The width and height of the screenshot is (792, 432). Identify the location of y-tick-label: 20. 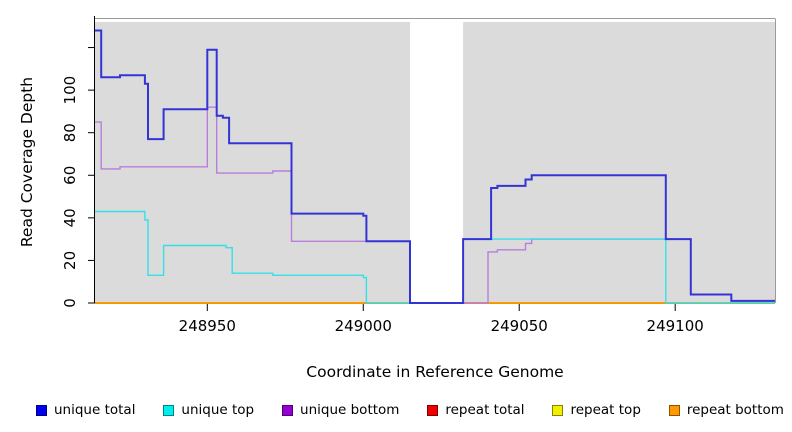
(70, 260).